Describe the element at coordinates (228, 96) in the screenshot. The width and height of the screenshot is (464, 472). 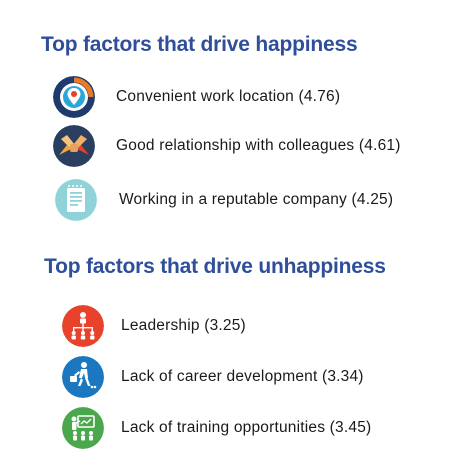
I see `happiness-item-label: Convenient work location (4.76)` at that location.